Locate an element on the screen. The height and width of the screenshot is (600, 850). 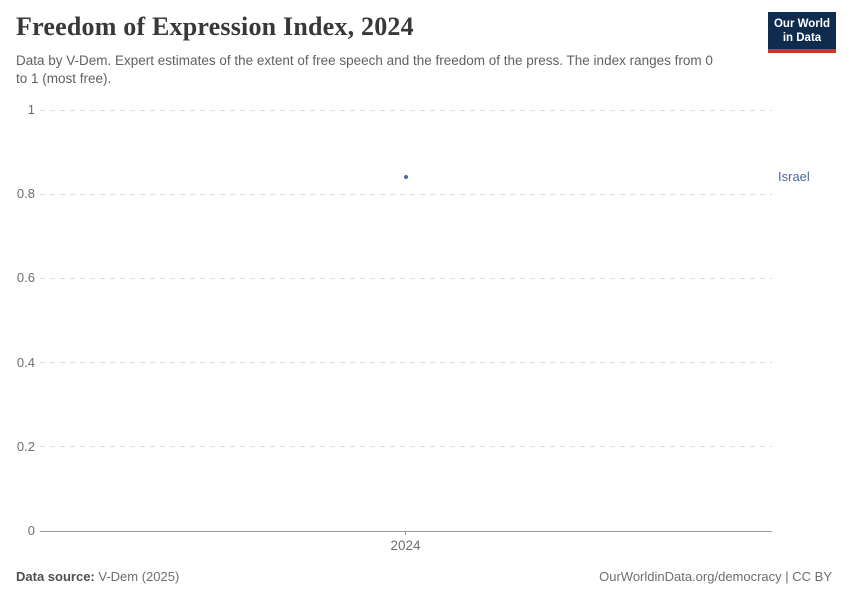
owid-logo-line2: in Data is located at coordinates (802, 38).